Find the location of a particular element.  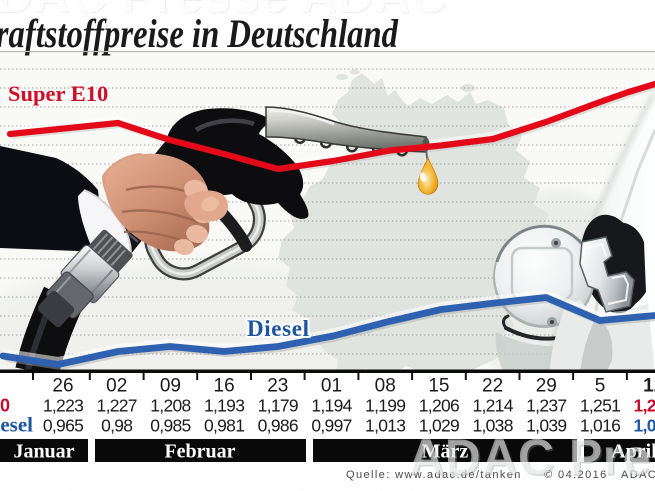

svg-text: 08 is located at coordinates (385, 386).